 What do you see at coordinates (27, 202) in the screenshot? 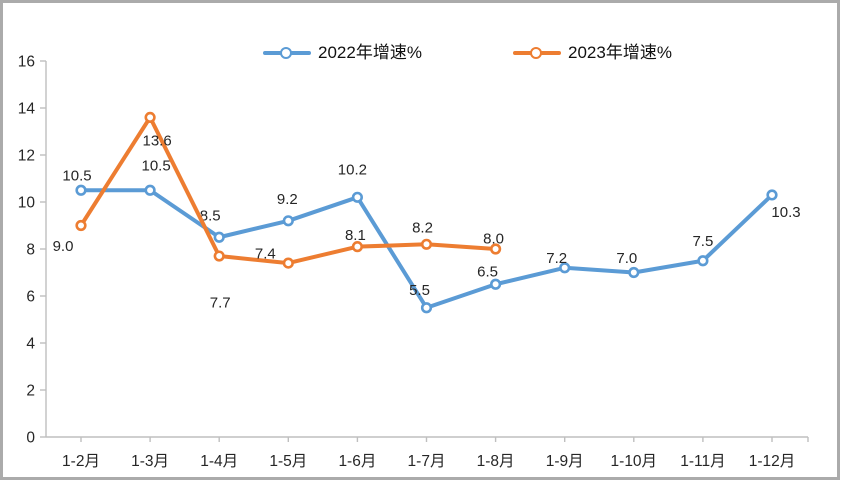
I see `y-axis-tick-label: 10` at bounding box center [27, 202].